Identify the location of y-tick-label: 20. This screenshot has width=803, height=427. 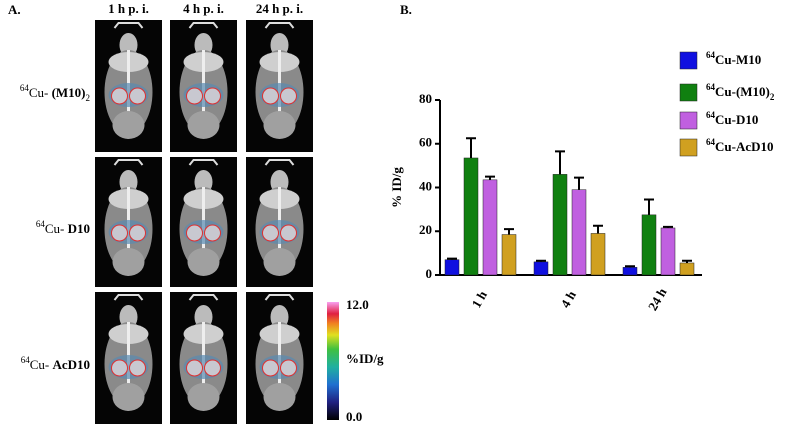
(425, 229).